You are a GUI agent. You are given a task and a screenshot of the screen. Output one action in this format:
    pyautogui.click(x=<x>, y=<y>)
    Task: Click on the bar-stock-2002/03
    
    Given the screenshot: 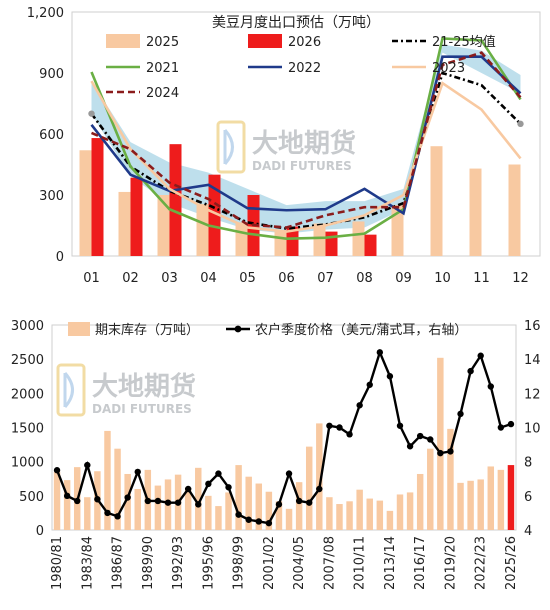 What is the action you would take?
    pyautogui.click(x=279, y=515)
    